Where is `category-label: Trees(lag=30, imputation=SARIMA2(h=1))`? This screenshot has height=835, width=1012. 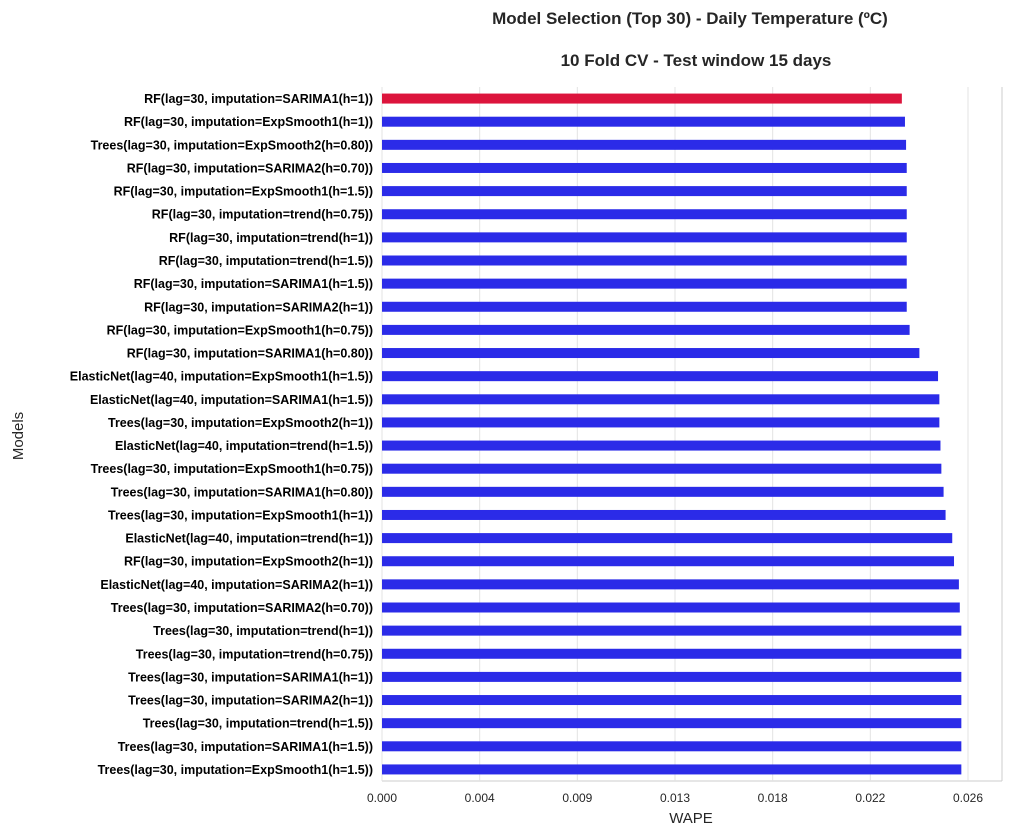 category-label: Trees(lag=30, imputation=SARIMA2(h=1)) is located at coordinates (250, 701).